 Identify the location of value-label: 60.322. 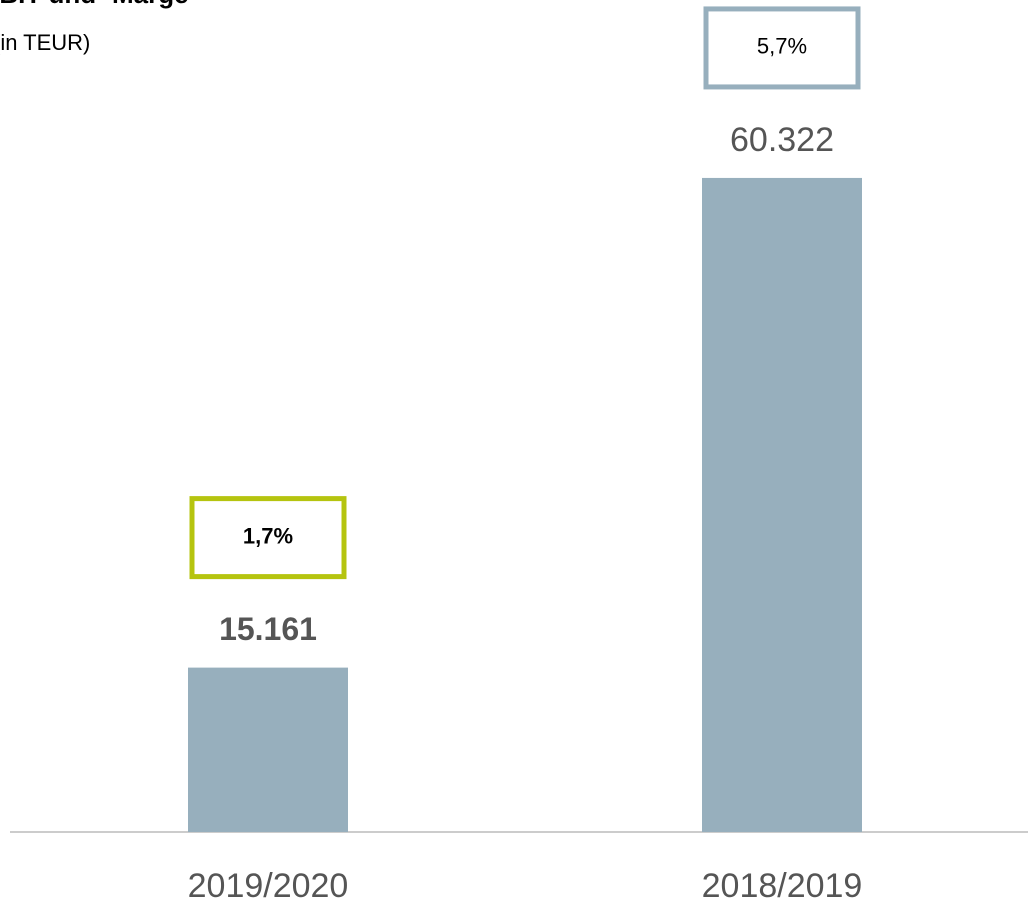
(782, 140).